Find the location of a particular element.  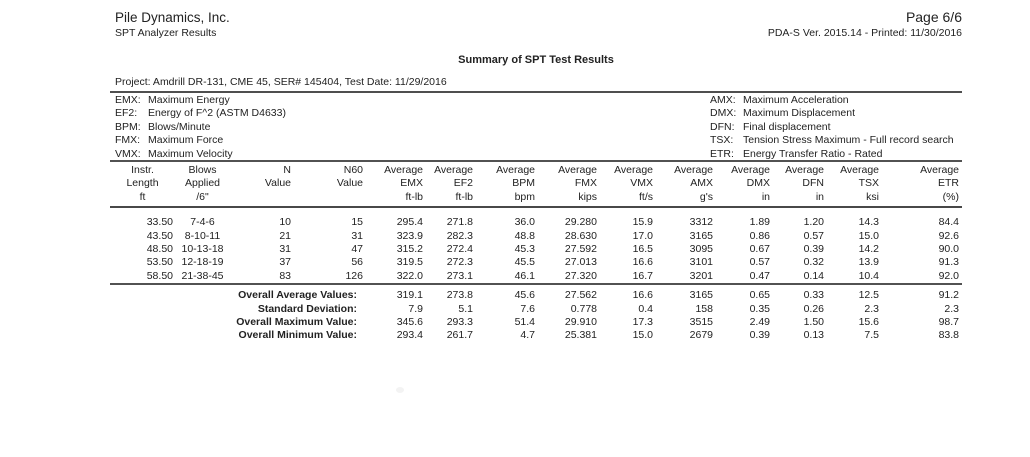

summary-cell: 293.3 is located at coordinates (459, 322).